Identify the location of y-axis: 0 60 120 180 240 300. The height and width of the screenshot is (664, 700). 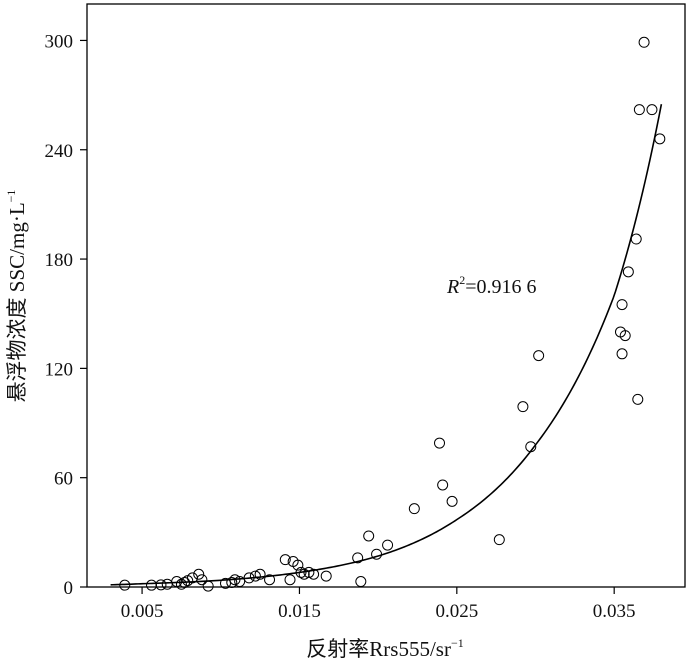
(66, 315).